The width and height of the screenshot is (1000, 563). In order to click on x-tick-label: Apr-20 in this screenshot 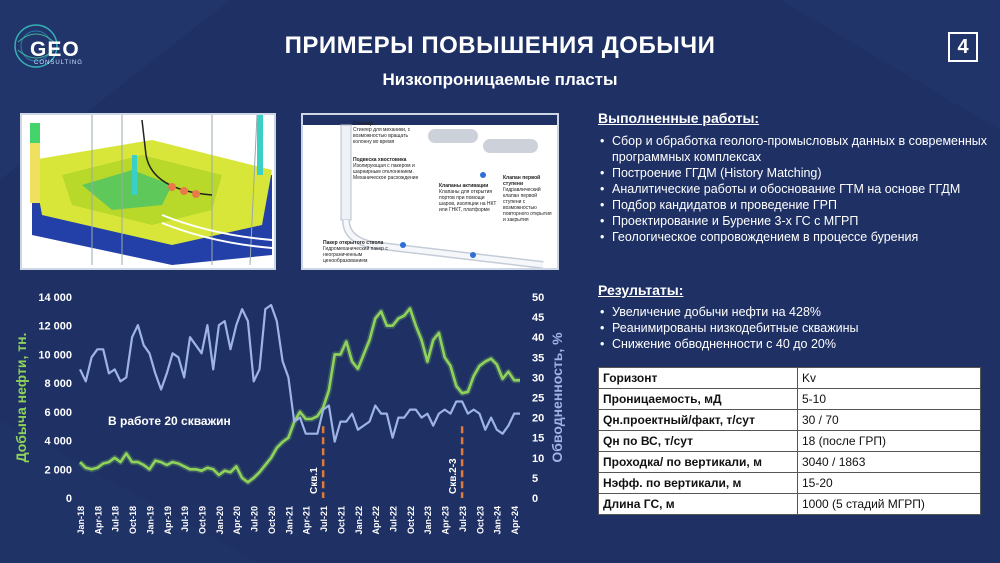, I will do `click(237, 520)`.